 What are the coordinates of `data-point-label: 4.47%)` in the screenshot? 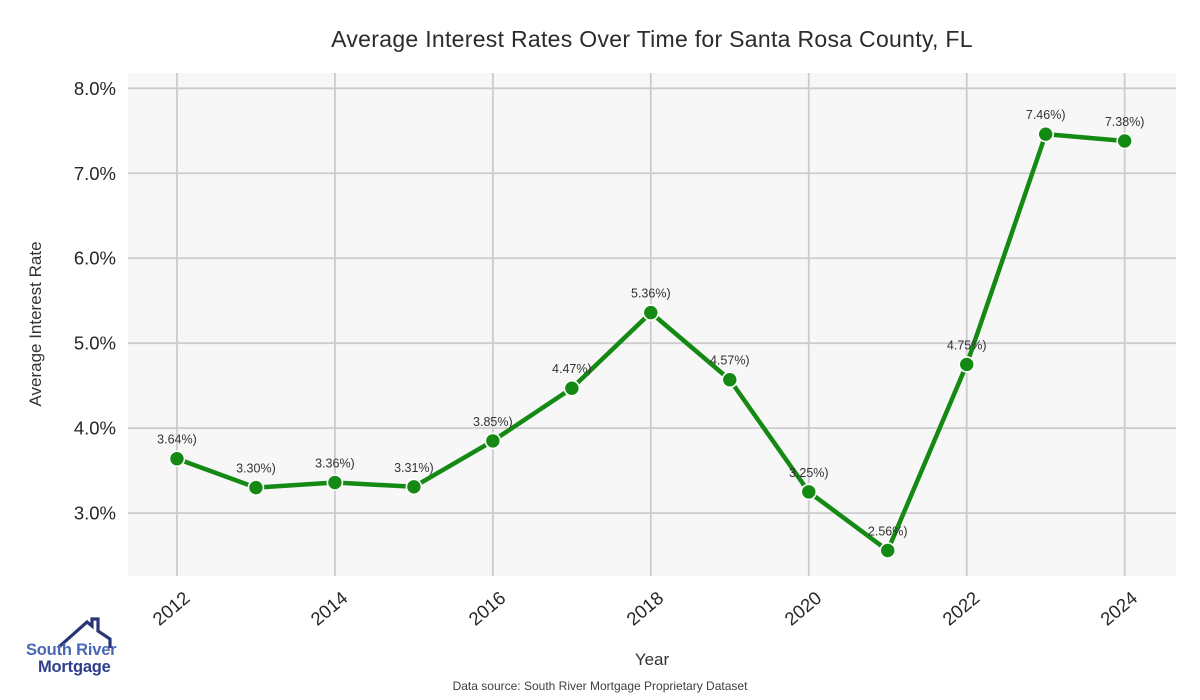 It's located at (572, 369).